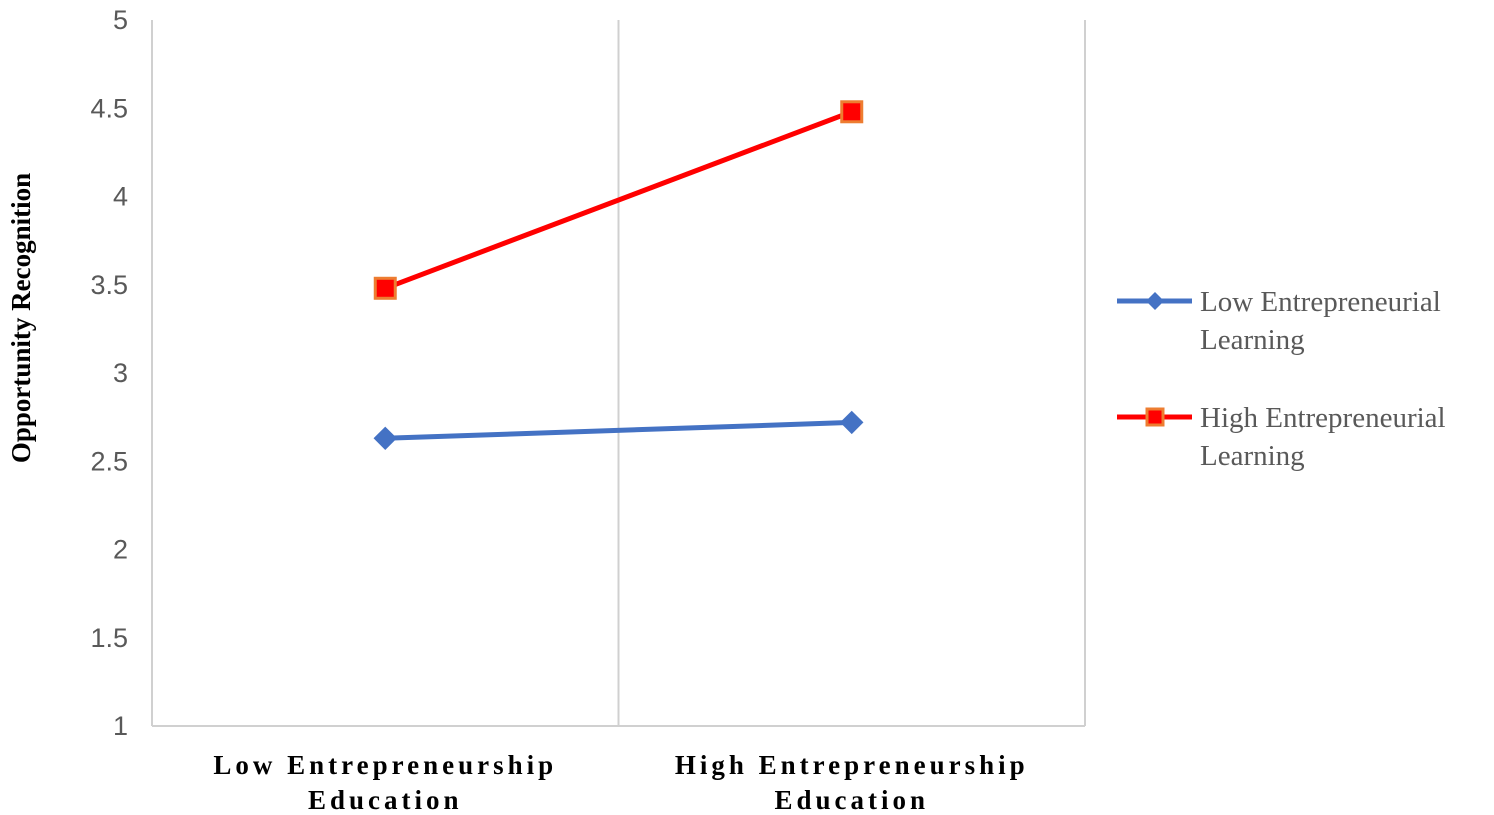  What do you see at coordinates (120, 373) in the screenshot?
I see `y-tick-label: 3` at bounding box center [120, 373].